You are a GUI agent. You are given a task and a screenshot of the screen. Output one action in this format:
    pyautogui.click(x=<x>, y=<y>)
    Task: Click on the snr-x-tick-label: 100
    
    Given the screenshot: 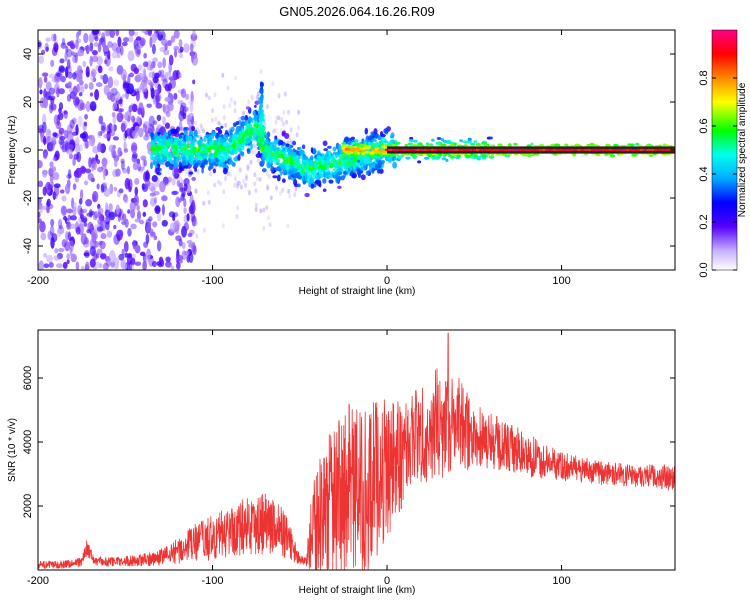 What is the action you would take?
    pyautogui.click(x=561, y=581)
    